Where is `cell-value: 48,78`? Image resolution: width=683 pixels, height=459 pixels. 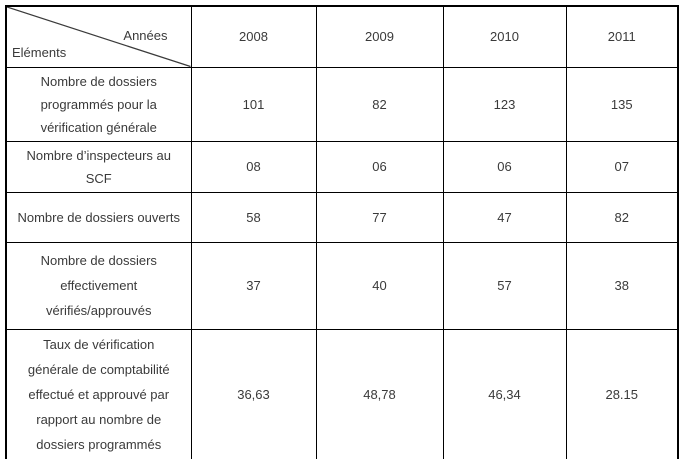
cell-value: 48,78 is located at coordinates (379, 393).